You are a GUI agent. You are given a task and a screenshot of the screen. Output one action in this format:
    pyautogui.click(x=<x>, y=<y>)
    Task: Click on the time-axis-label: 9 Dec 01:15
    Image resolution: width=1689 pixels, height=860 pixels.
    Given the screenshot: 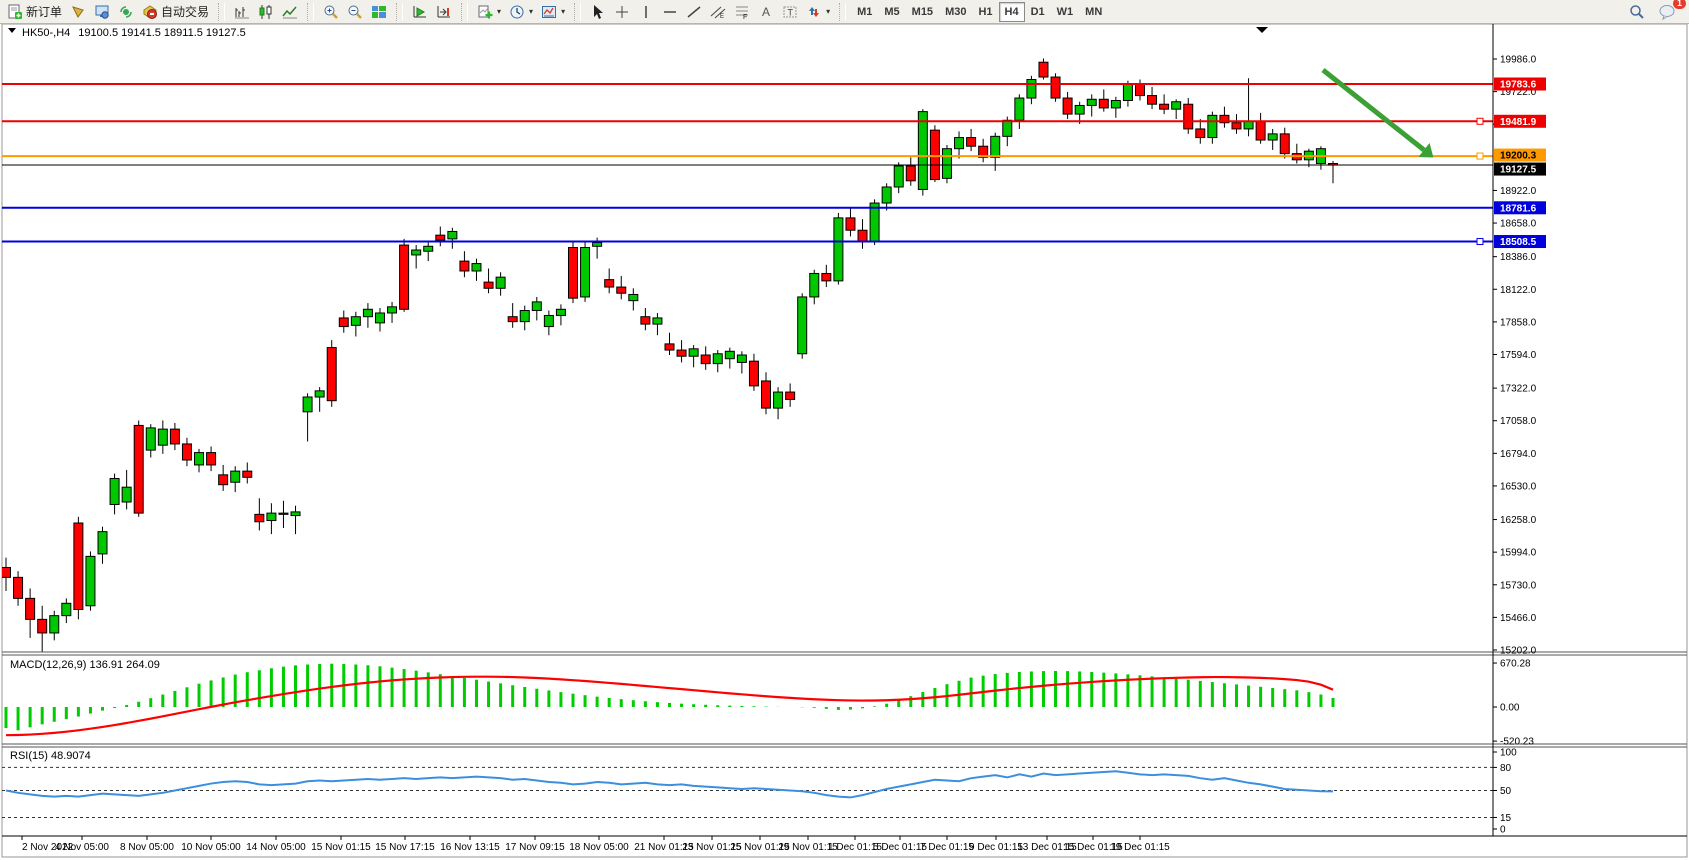 What is the action you would take?
    pyautogui.click(x=996, y=847)
    